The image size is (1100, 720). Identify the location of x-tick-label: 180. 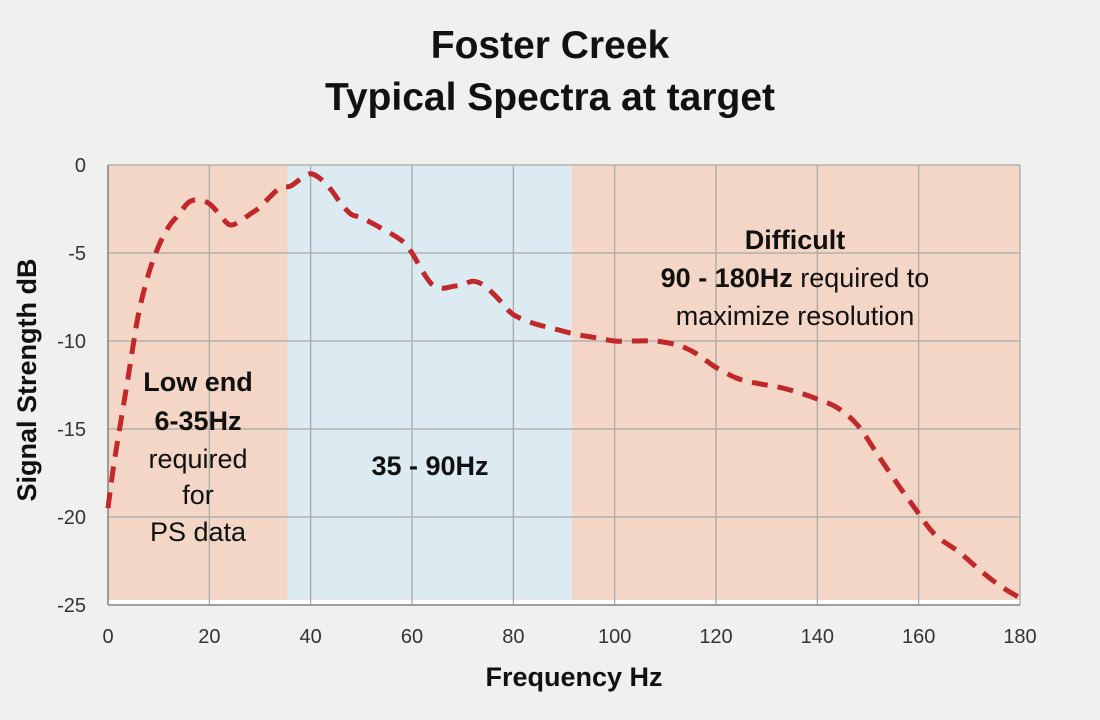
(1019, 637).